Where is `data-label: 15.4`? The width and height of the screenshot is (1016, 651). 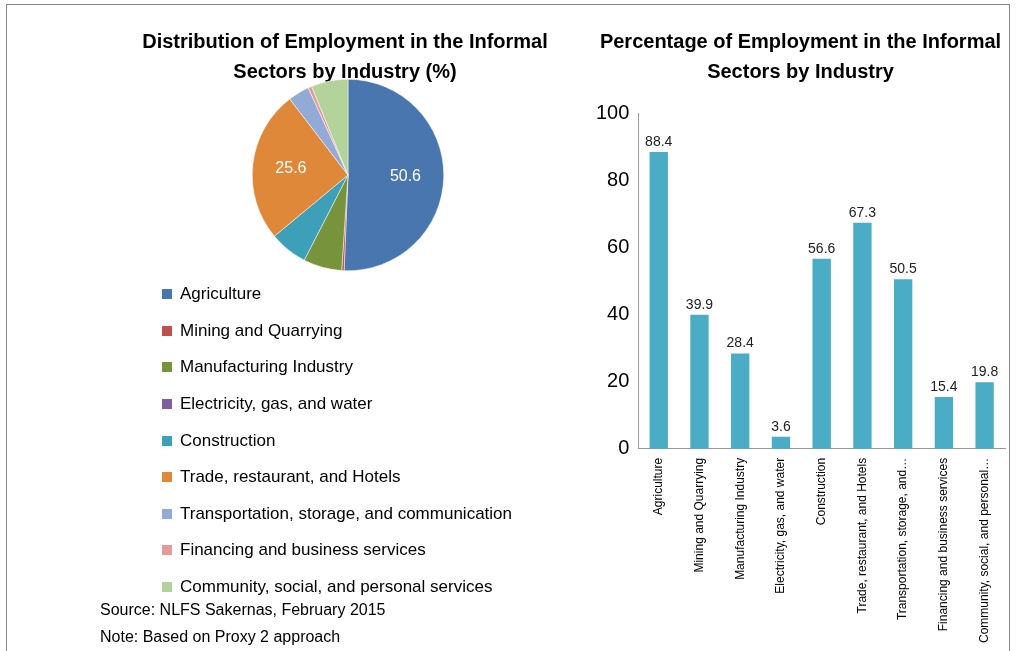 data-label: 15.4 is located at coordinates (944, 385).